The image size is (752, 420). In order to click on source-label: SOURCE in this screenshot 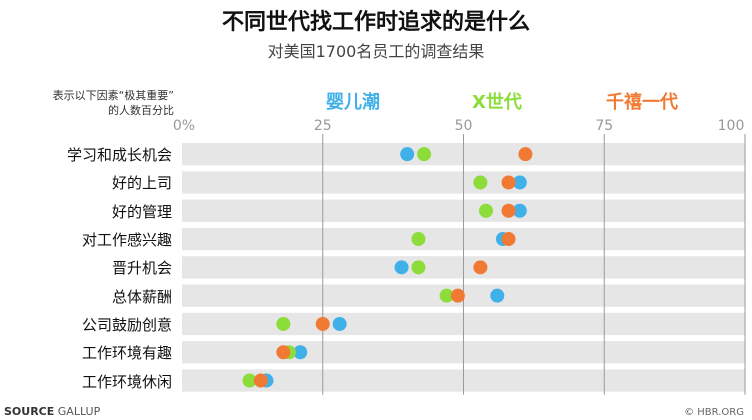, I will do `click(29, 411)`.